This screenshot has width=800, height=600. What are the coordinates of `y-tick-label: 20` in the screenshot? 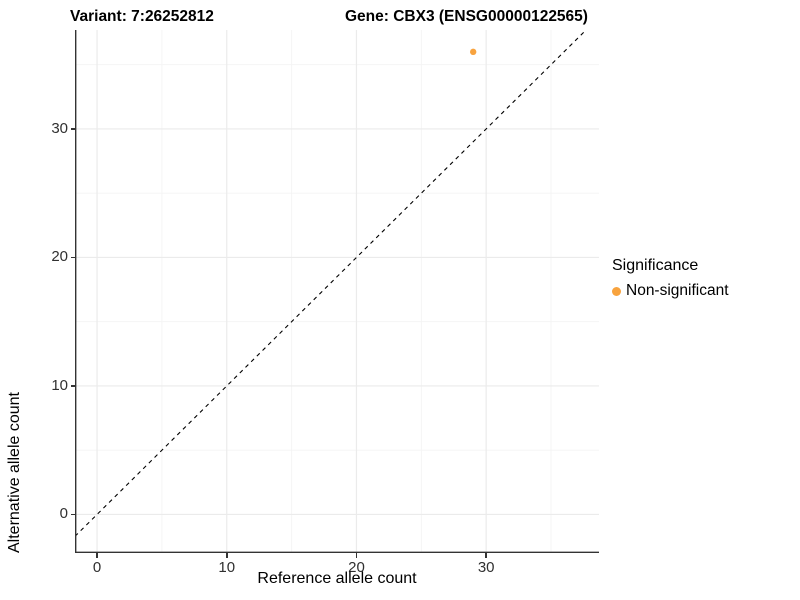 It's located at (59, 257).